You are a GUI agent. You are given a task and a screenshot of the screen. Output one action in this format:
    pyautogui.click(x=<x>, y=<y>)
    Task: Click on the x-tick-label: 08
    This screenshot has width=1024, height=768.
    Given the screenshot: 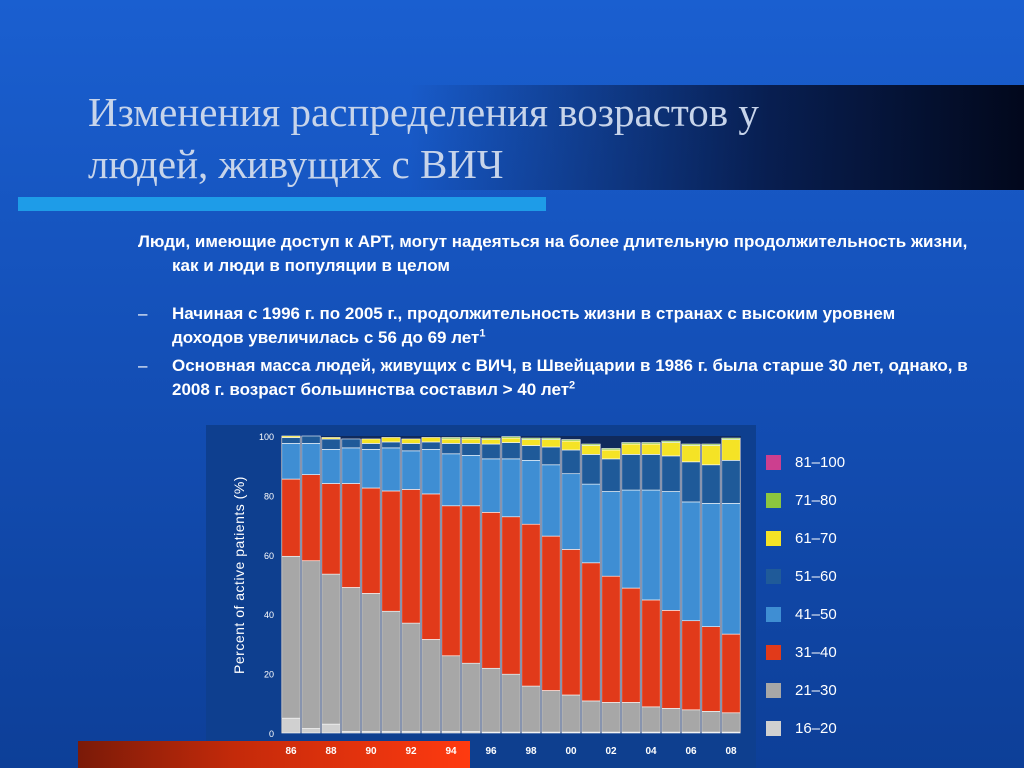 What is the action you would take?
    pyautogui.click(x=731, y=751)
    